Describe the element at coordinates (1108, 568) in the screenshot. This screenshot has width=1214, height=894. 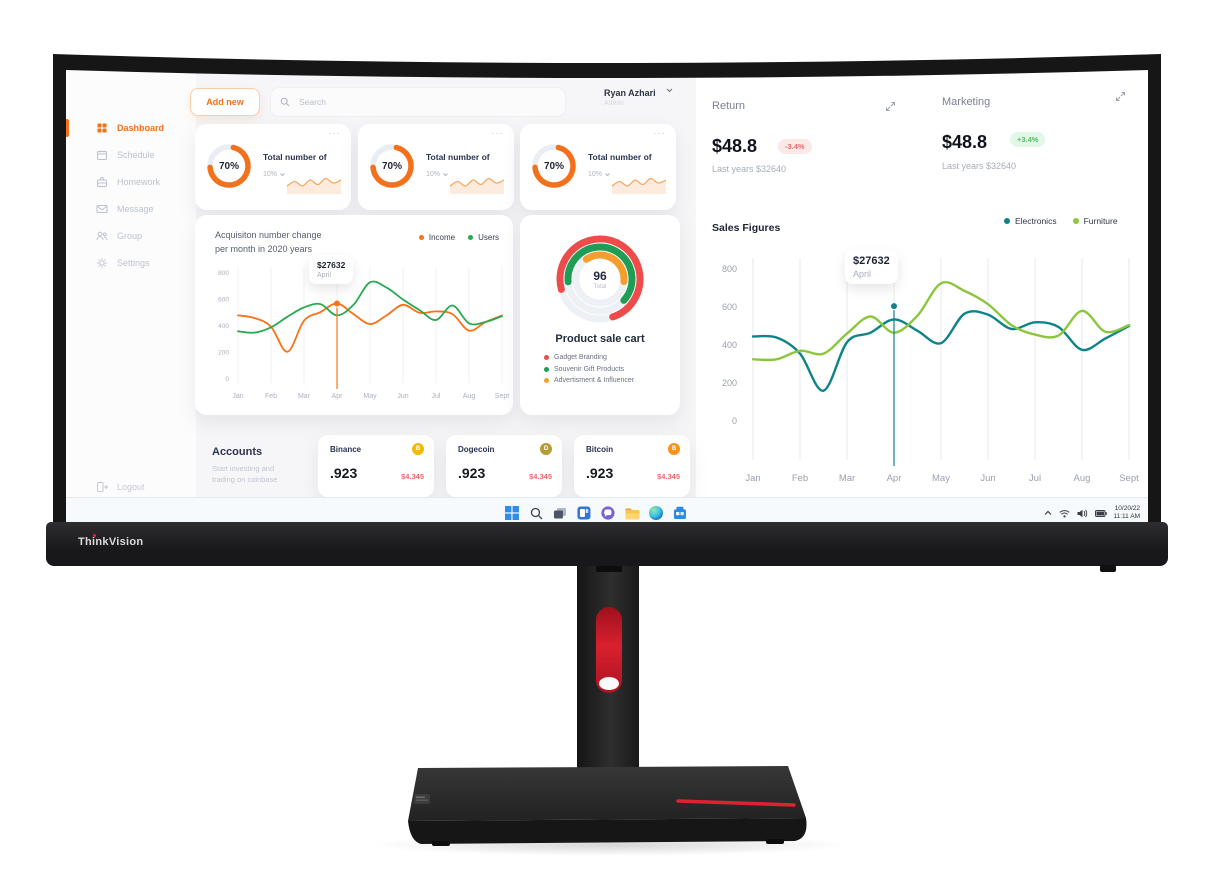
I see `power-button` at that location.